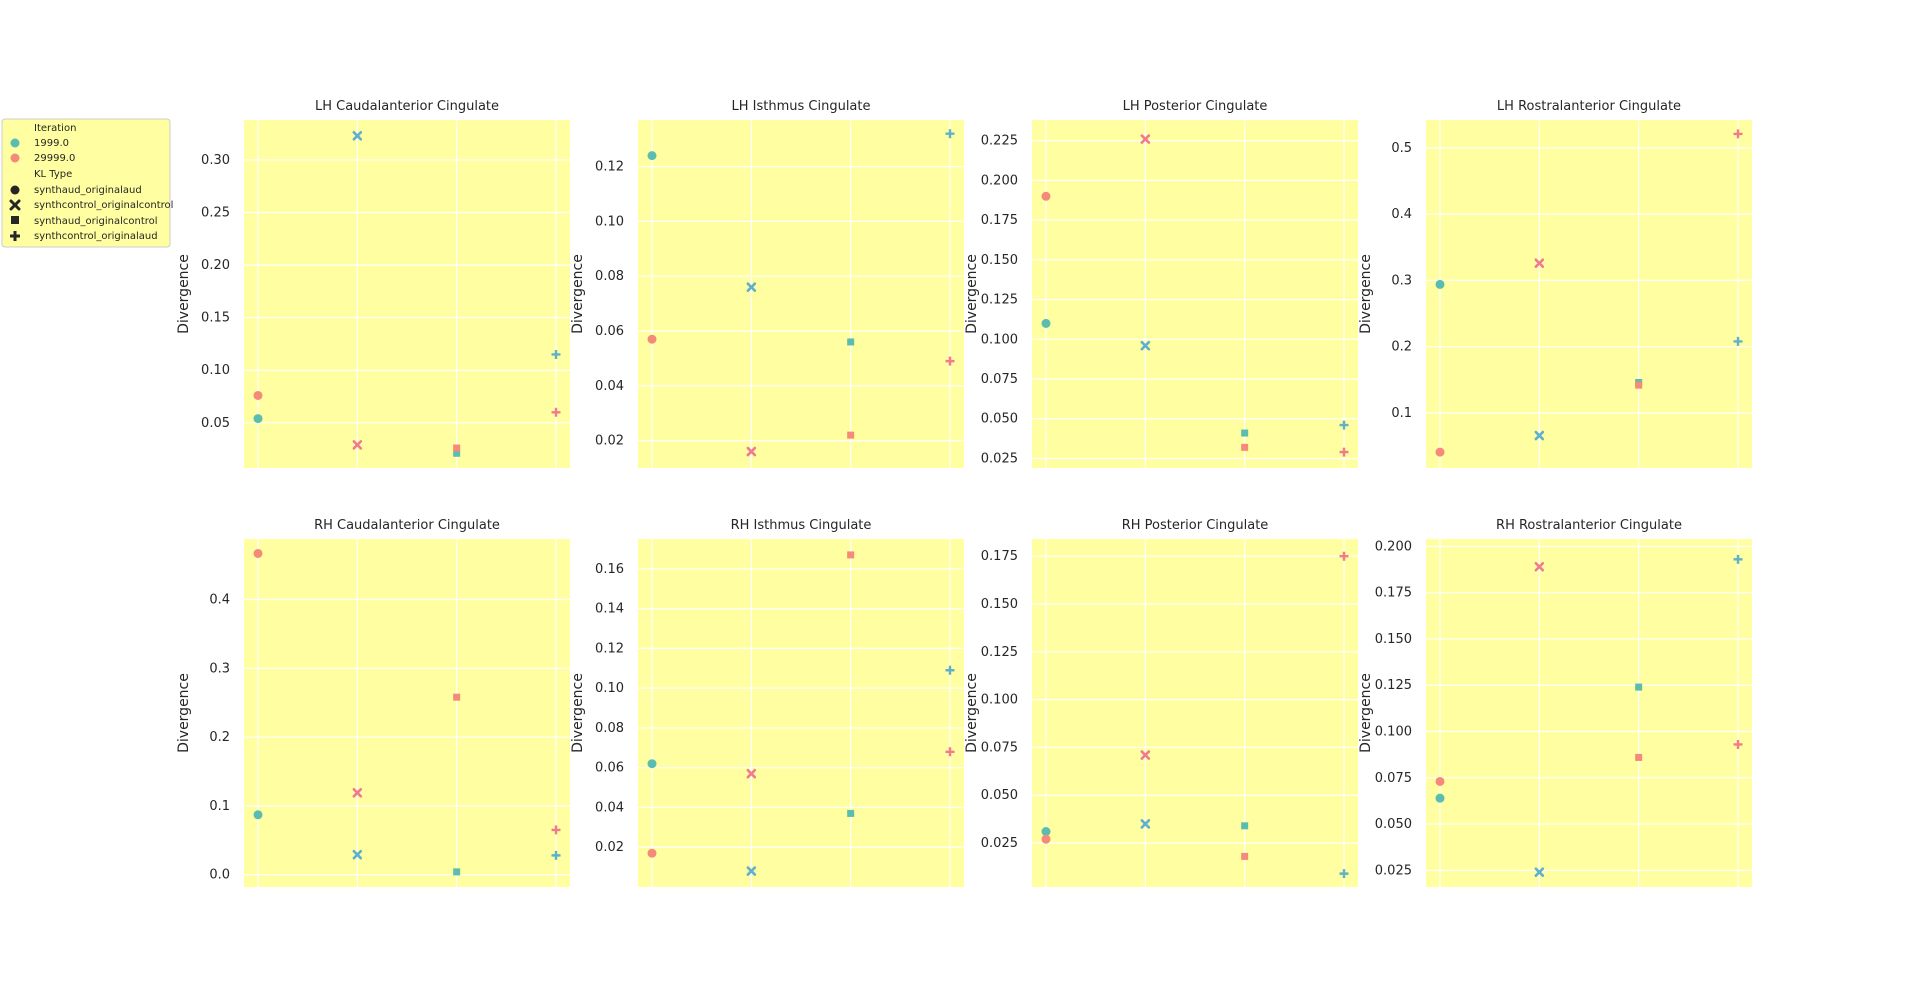 Image resolution: width=1920 pixels, height=983 pixels. What do you see at coordinates (609, 386) in the screenshot?
I see `y-tick-label: 0.04` at bounding box center [609, 386].